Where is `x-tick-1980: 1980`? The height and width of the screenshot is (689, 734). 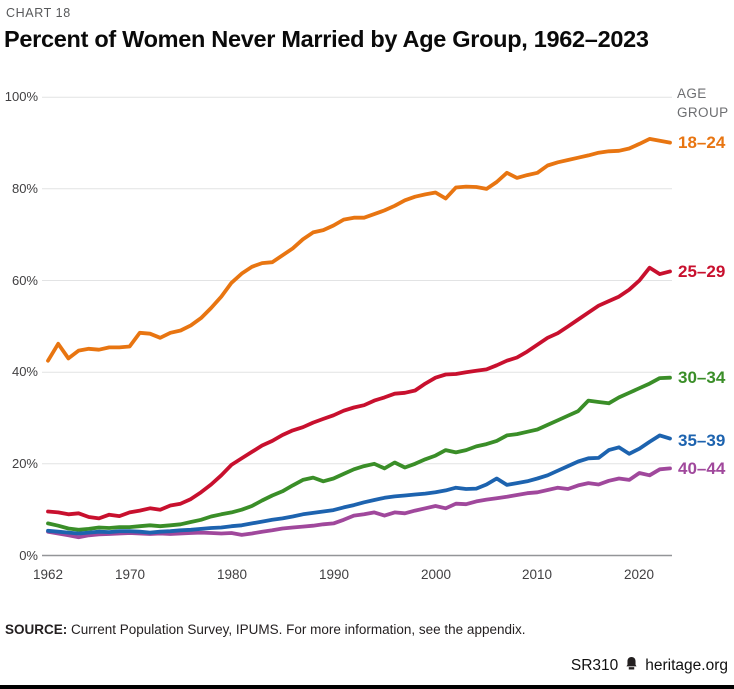 x-tick-1980: 1980 is located at coordinates (232, 574).